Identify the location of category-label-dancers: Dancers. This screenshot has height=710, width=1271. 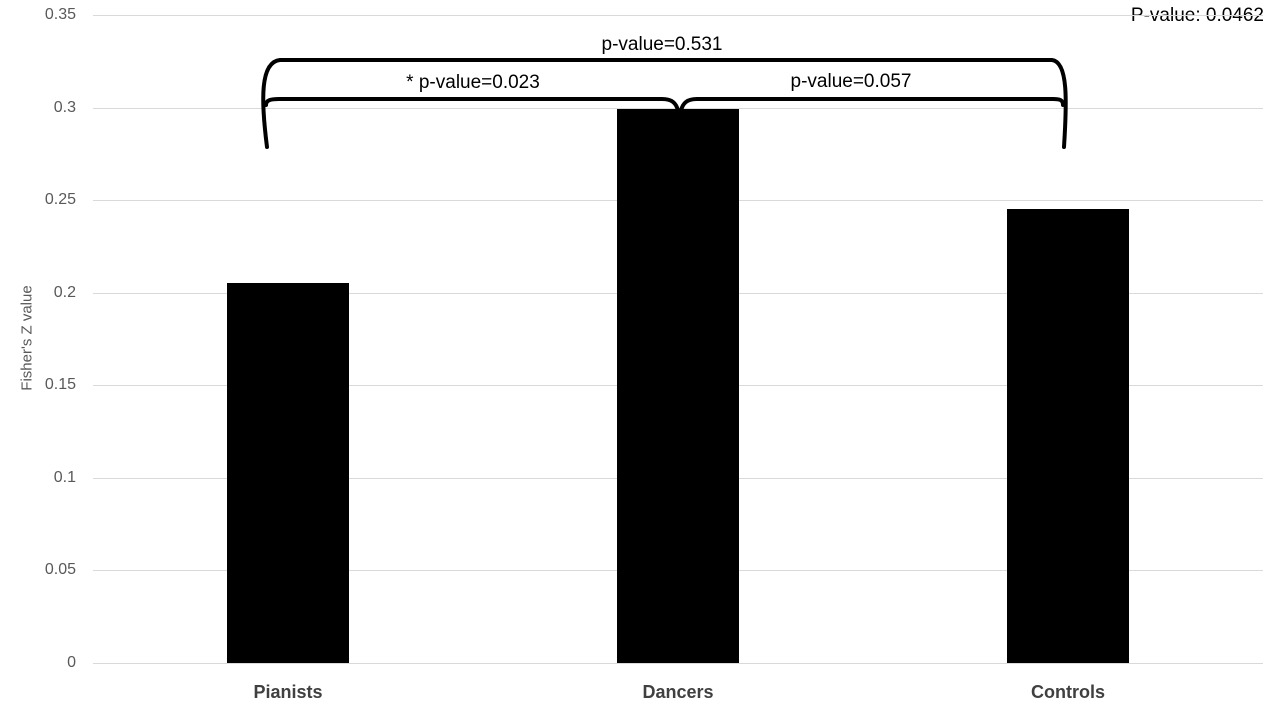
(678, 692).